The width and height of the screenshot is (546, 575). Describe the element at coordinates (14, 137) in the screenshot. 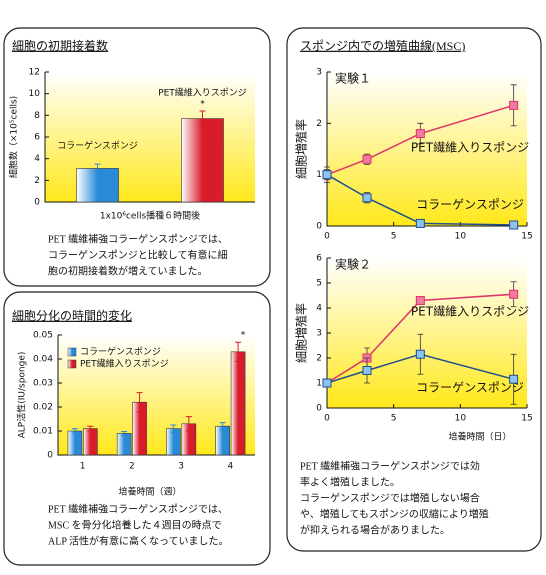

I see `y-axis-label: 細胞数（×10⁵cells)` at that location.